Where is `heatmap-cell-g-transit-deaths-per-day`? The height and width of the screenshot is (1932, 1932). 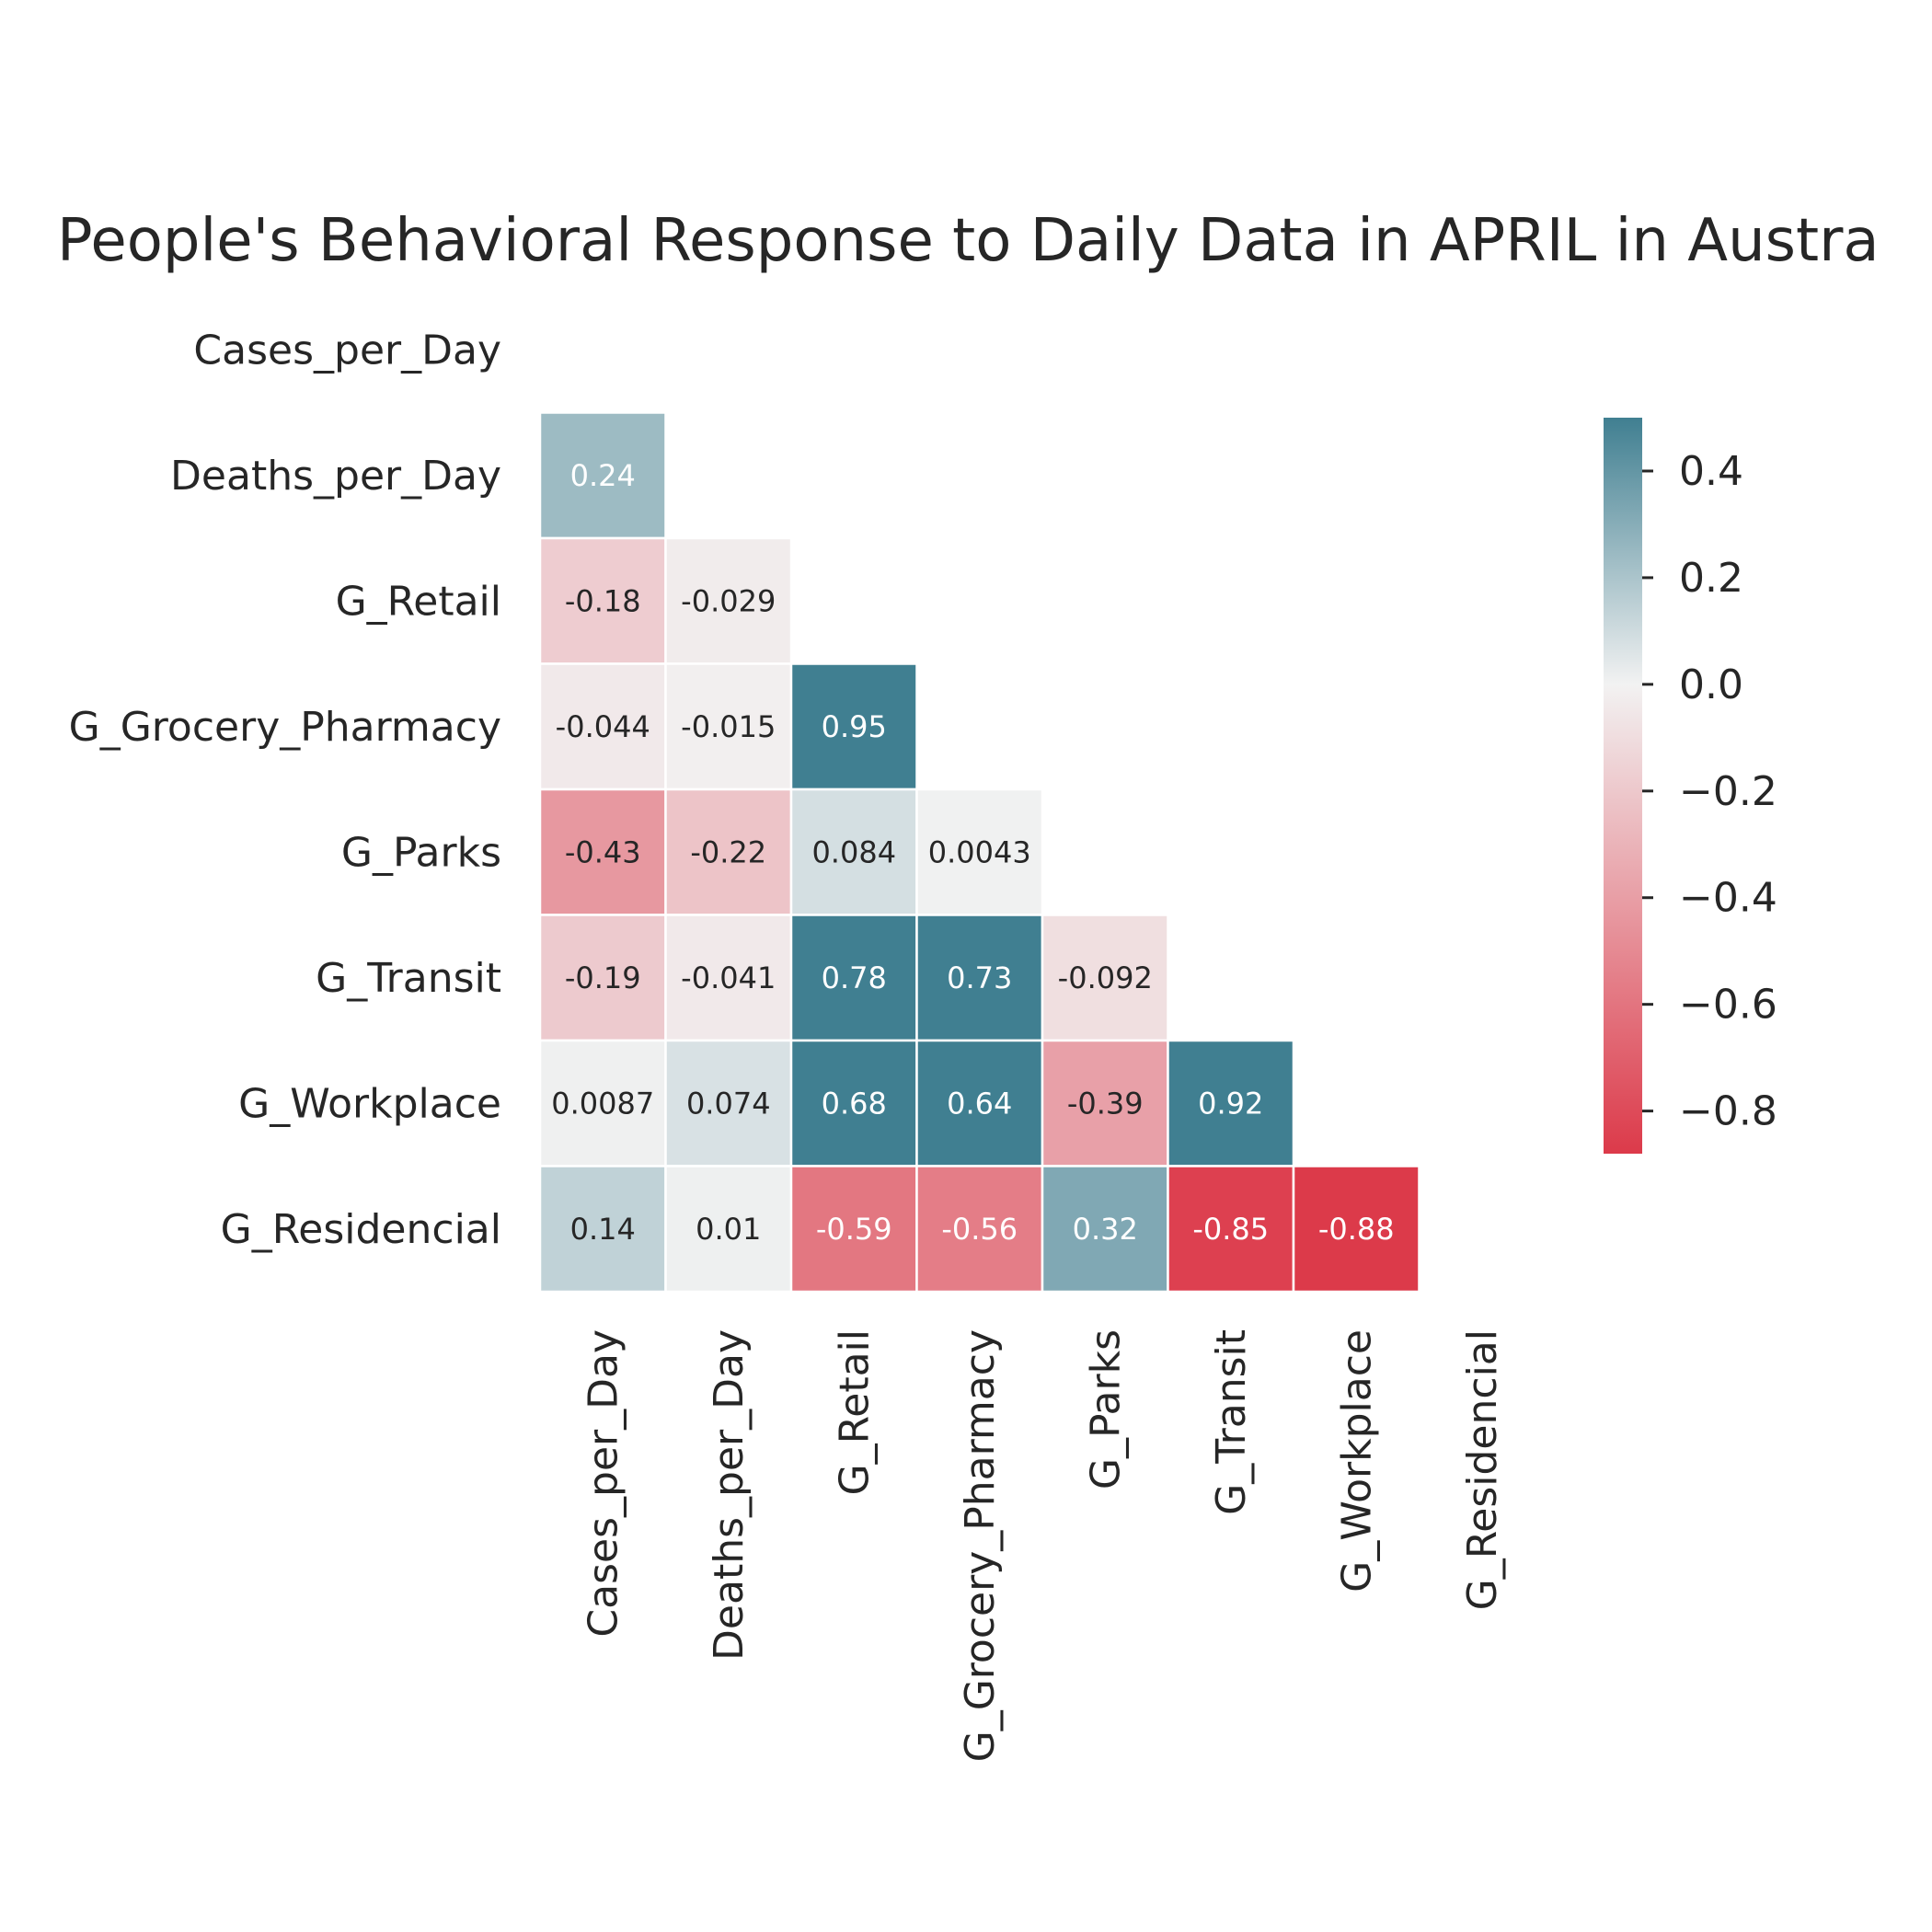
heatmap-cell-g-transit-deaths-per-day is located at coordinates (728, 978).